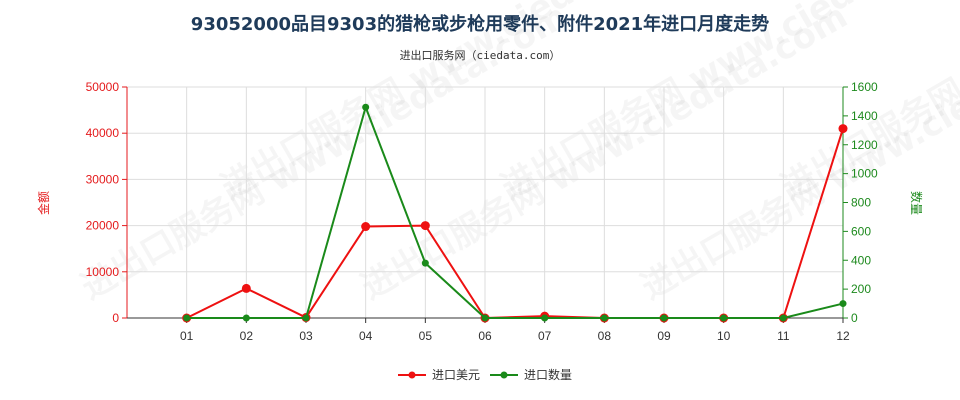 Image resolution: width=960 pixels, height=400 pixels. What do you see at coordinates (724, 336) in the screenshot?
I see `x-tick-label: 10` at bounding box center [724, 336].